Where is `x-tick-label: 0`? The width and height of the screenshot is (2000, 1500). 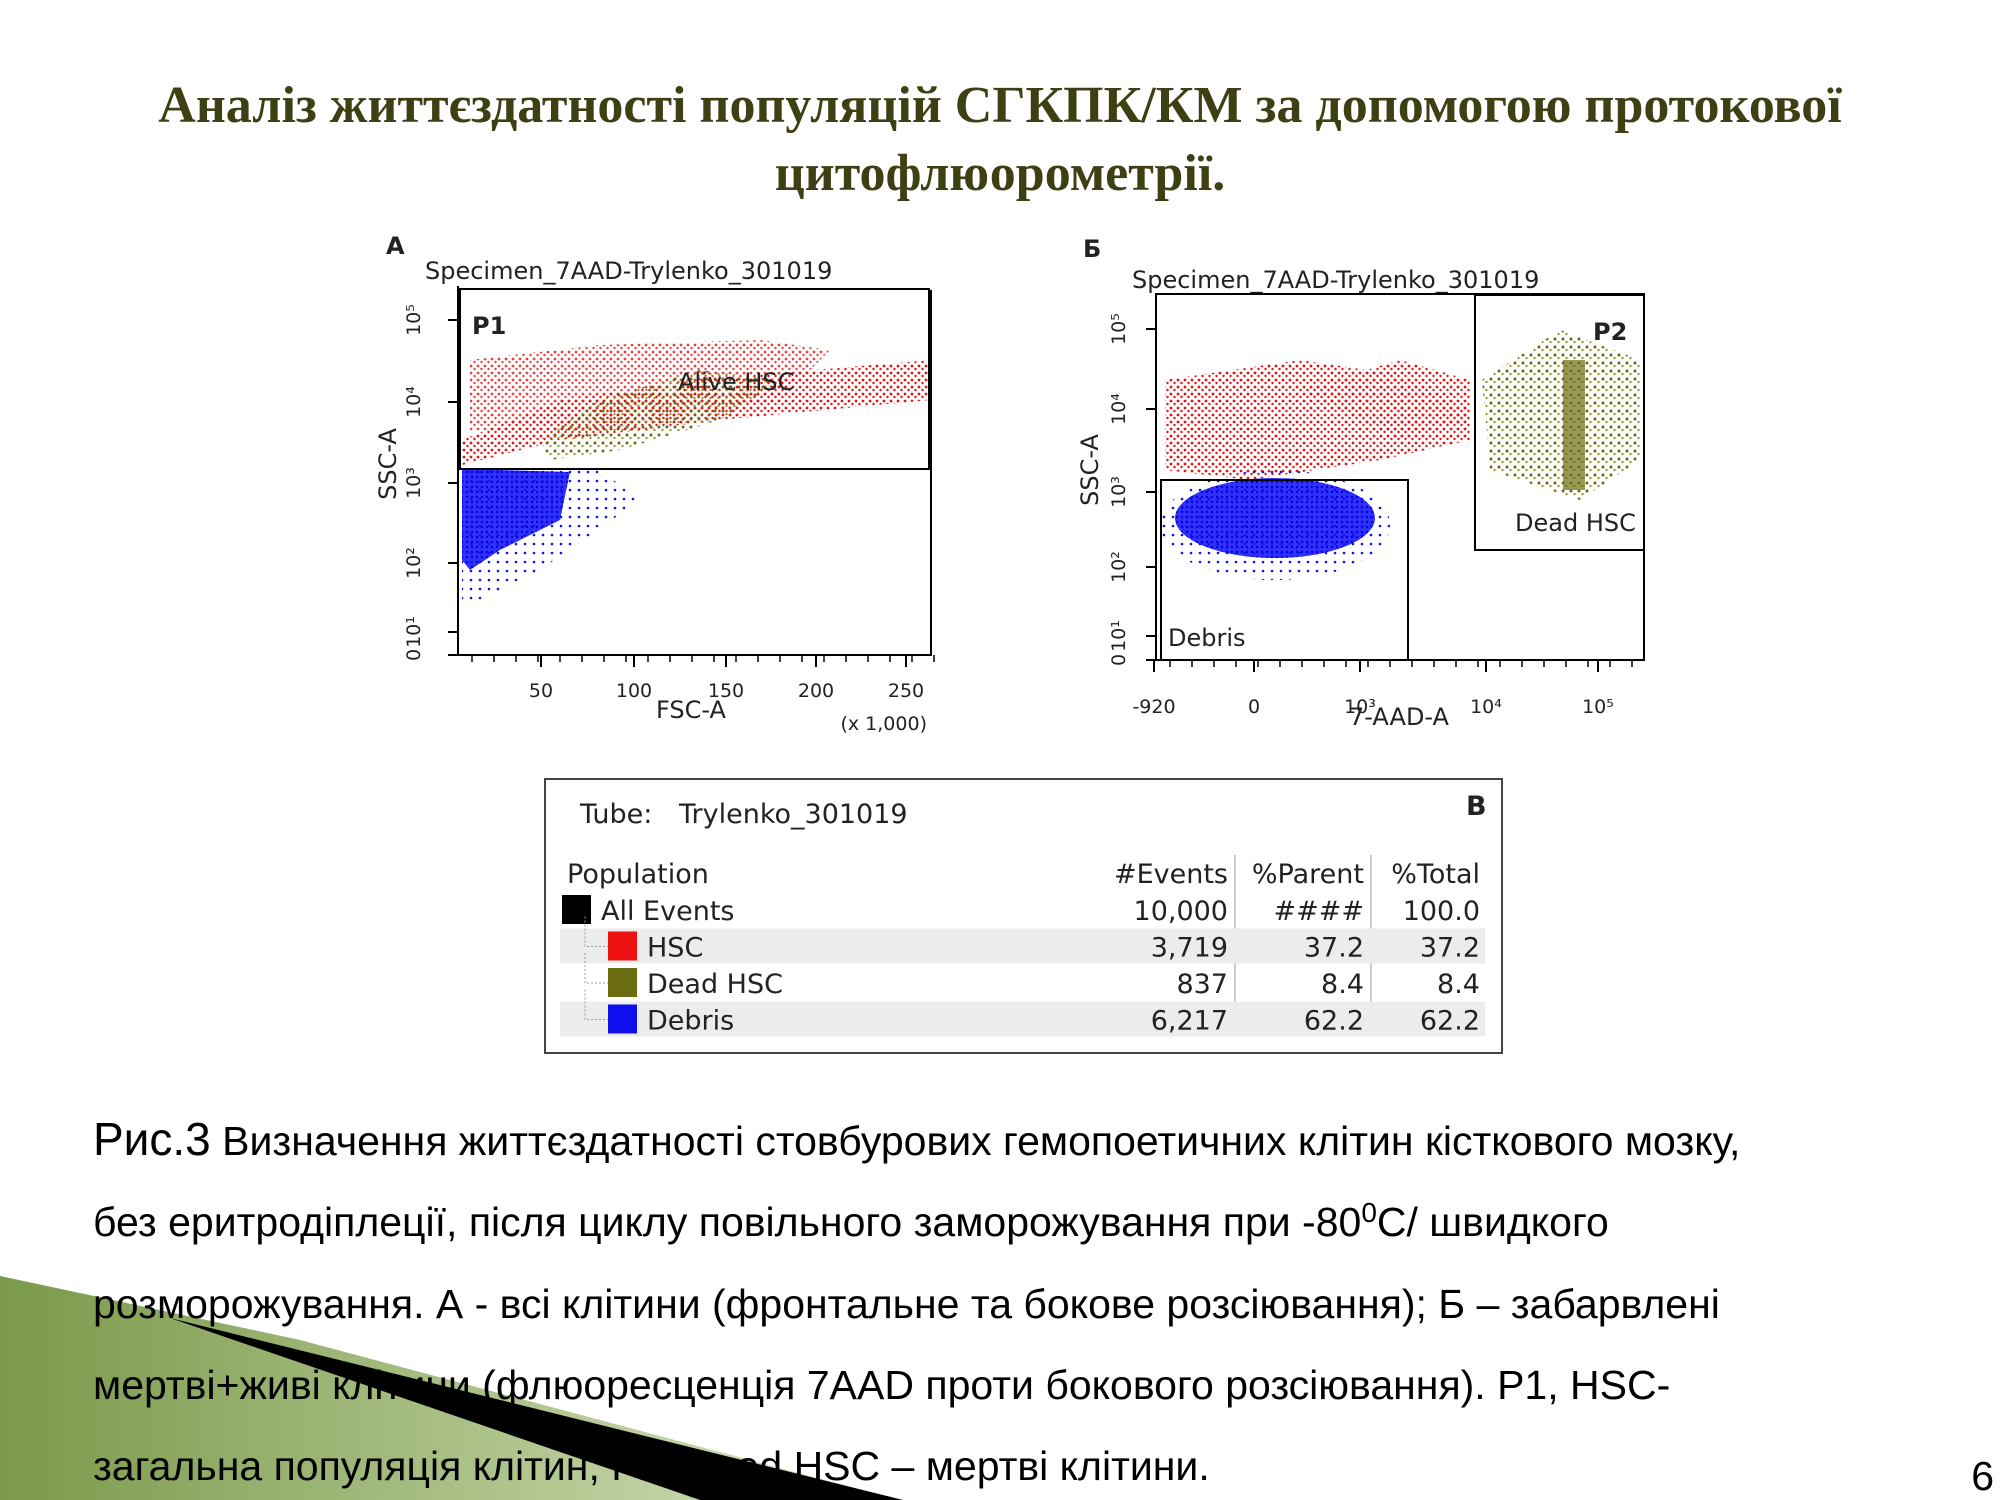
x-tick-label: 0 is located at coordinates (1254, 707).